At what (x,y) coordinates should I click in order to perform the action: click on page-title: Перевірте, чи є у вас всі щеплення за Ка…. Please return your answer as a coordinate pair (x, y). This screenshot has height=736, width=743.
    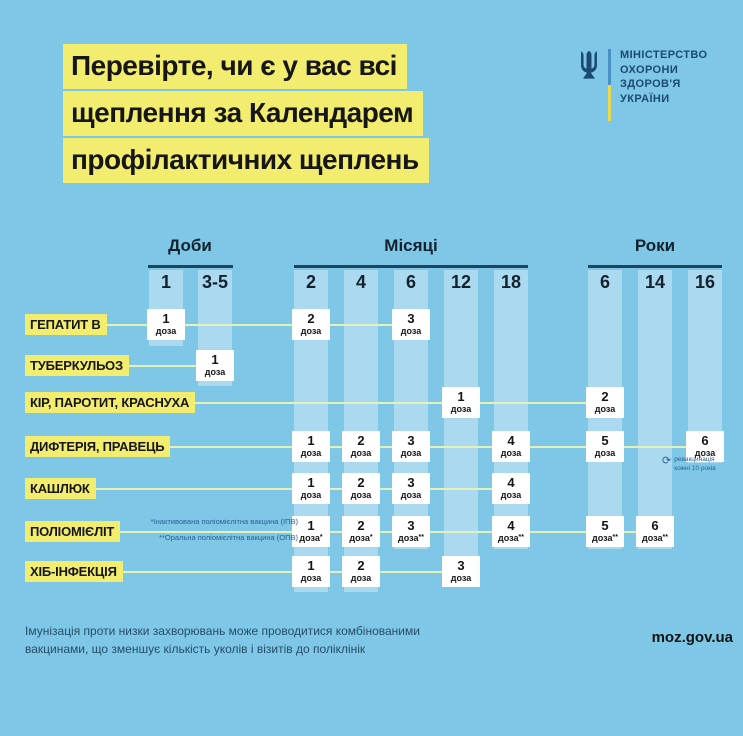
    Looking at the image, I should click on (246, 114).